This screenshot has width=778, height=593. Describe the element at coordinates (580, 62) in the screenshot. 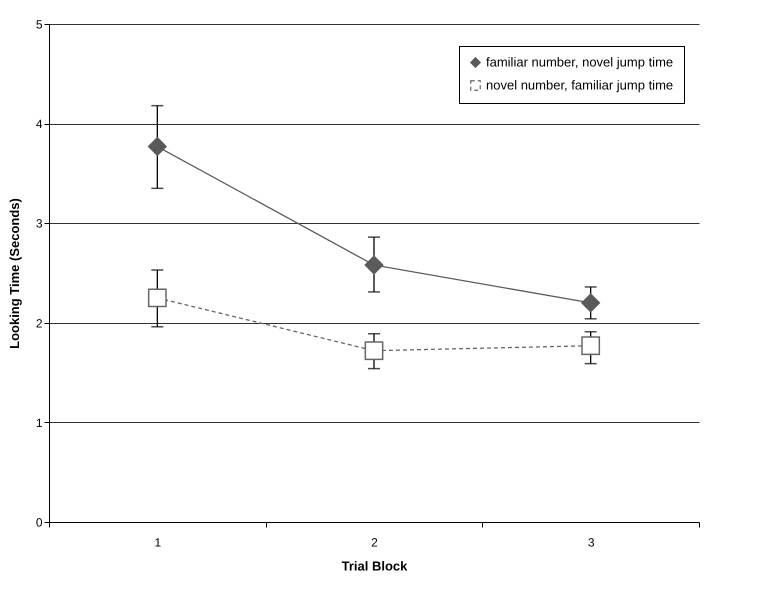

I see `legend-label: familiar number, novel jump time` at that location.